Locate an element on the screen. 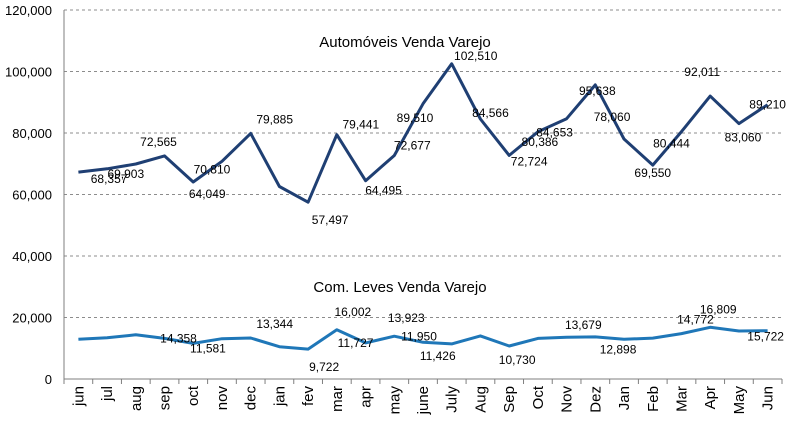 The height and width of the screenshot is (440, 800). data-label: 68,357 is located at coordinates (109, 179).